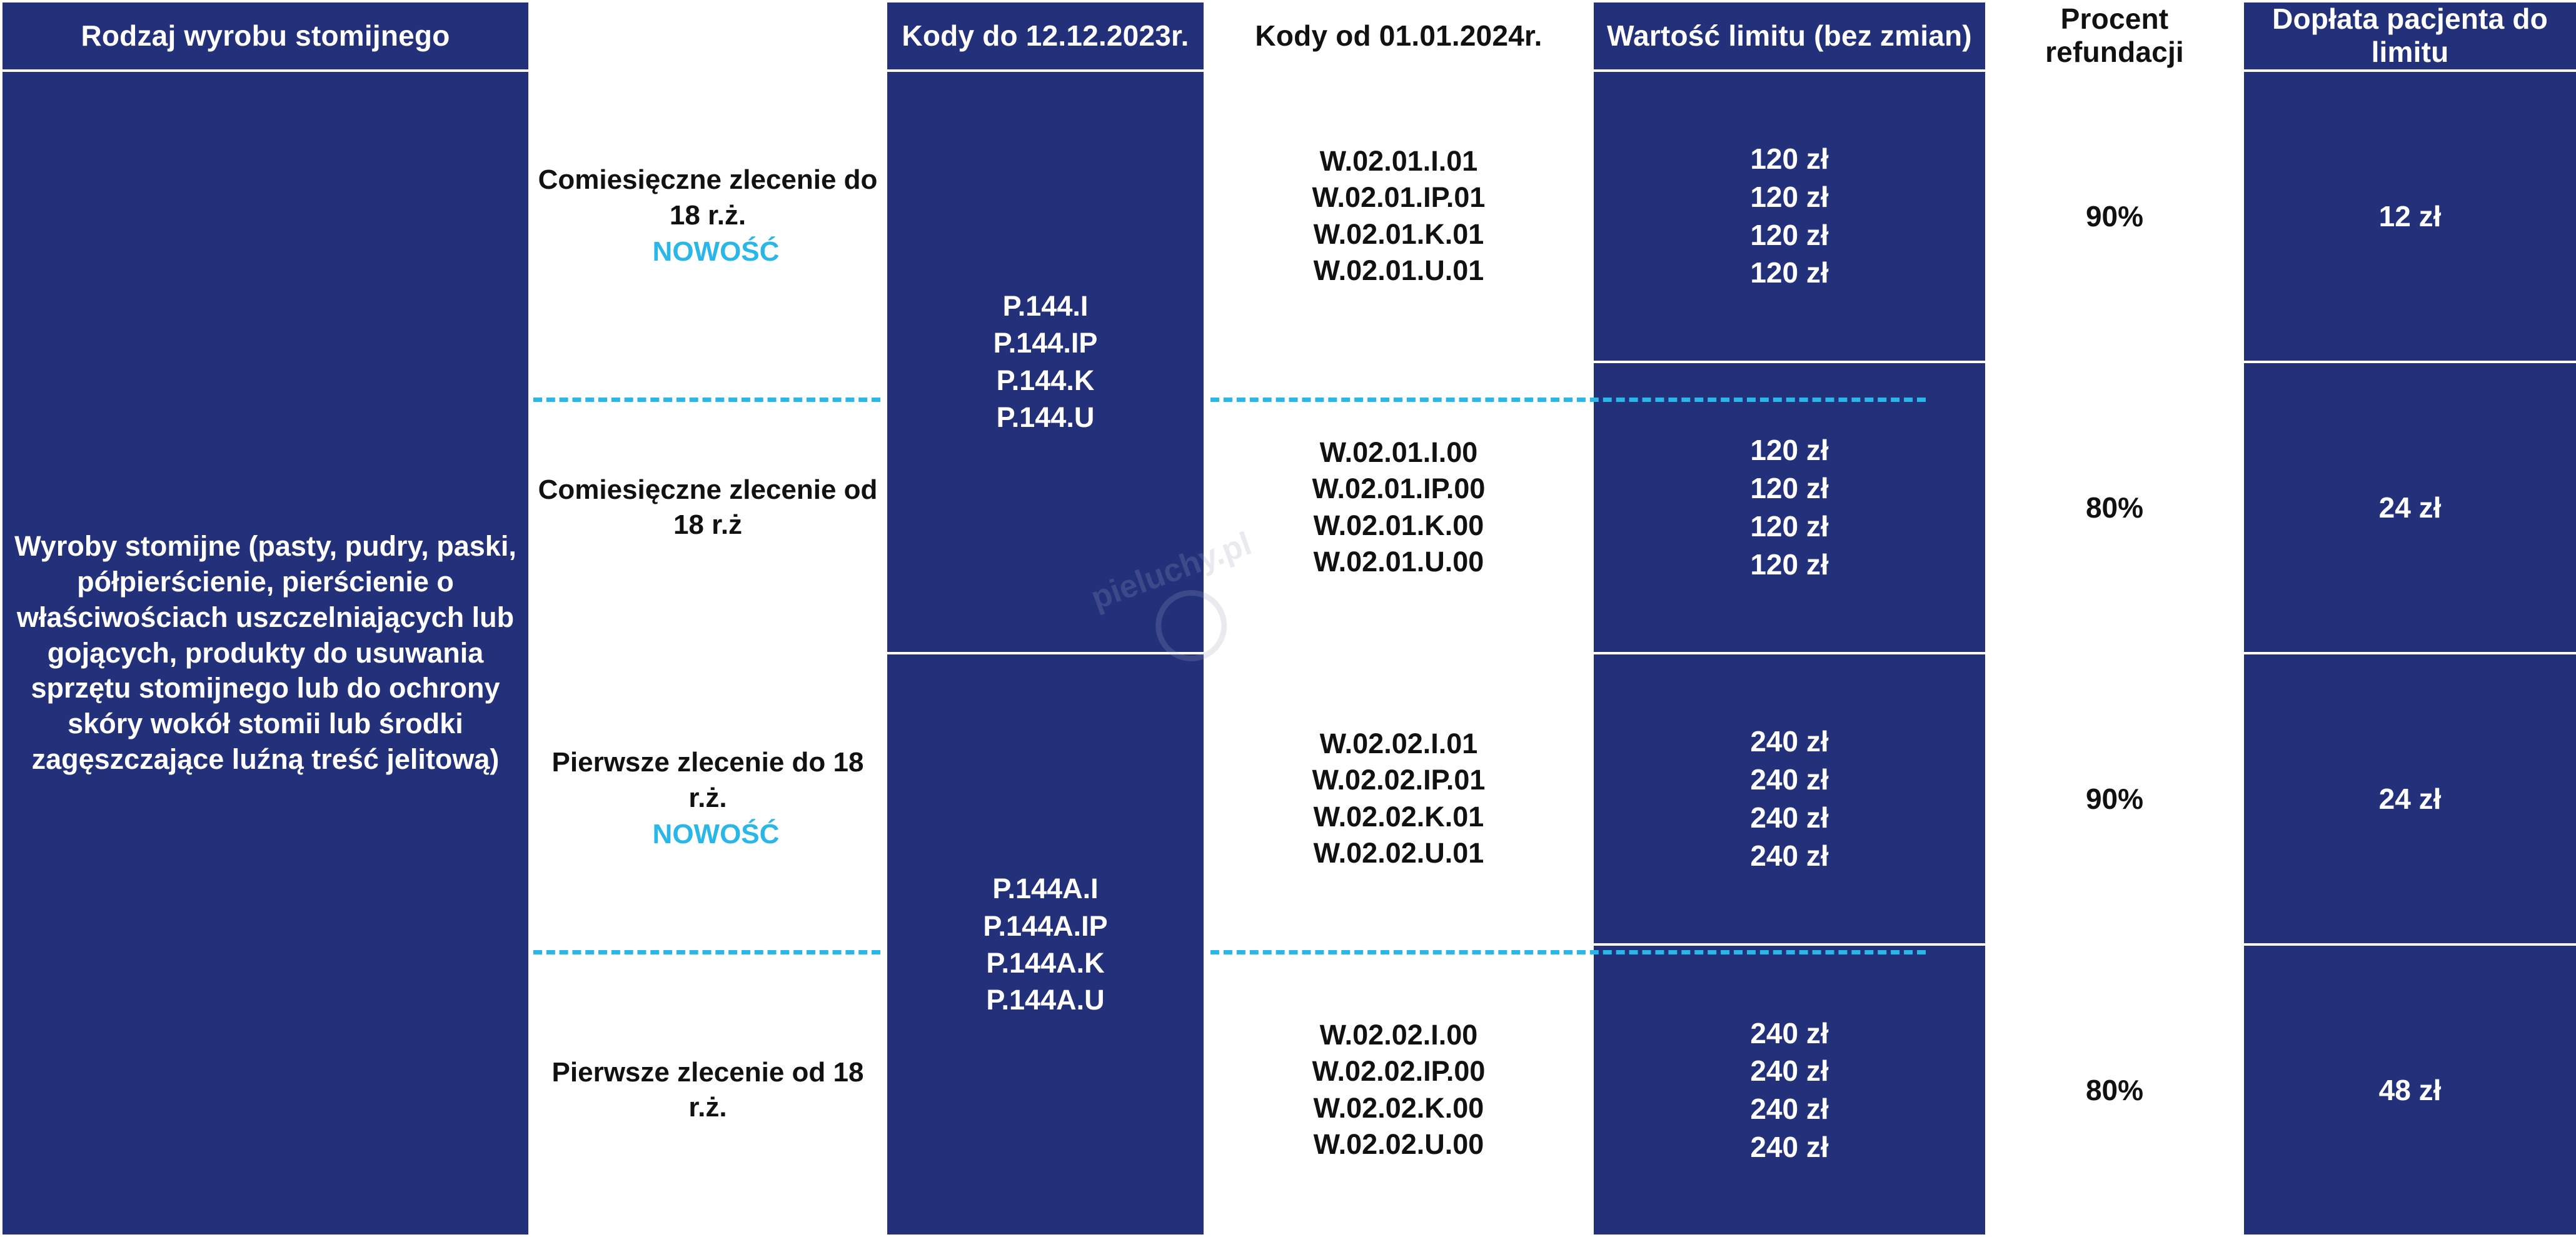  I want to click on order-type-cell-monthly-over18: Comiesięczne zlecenie od 18 r.ż, so click(707, 507).